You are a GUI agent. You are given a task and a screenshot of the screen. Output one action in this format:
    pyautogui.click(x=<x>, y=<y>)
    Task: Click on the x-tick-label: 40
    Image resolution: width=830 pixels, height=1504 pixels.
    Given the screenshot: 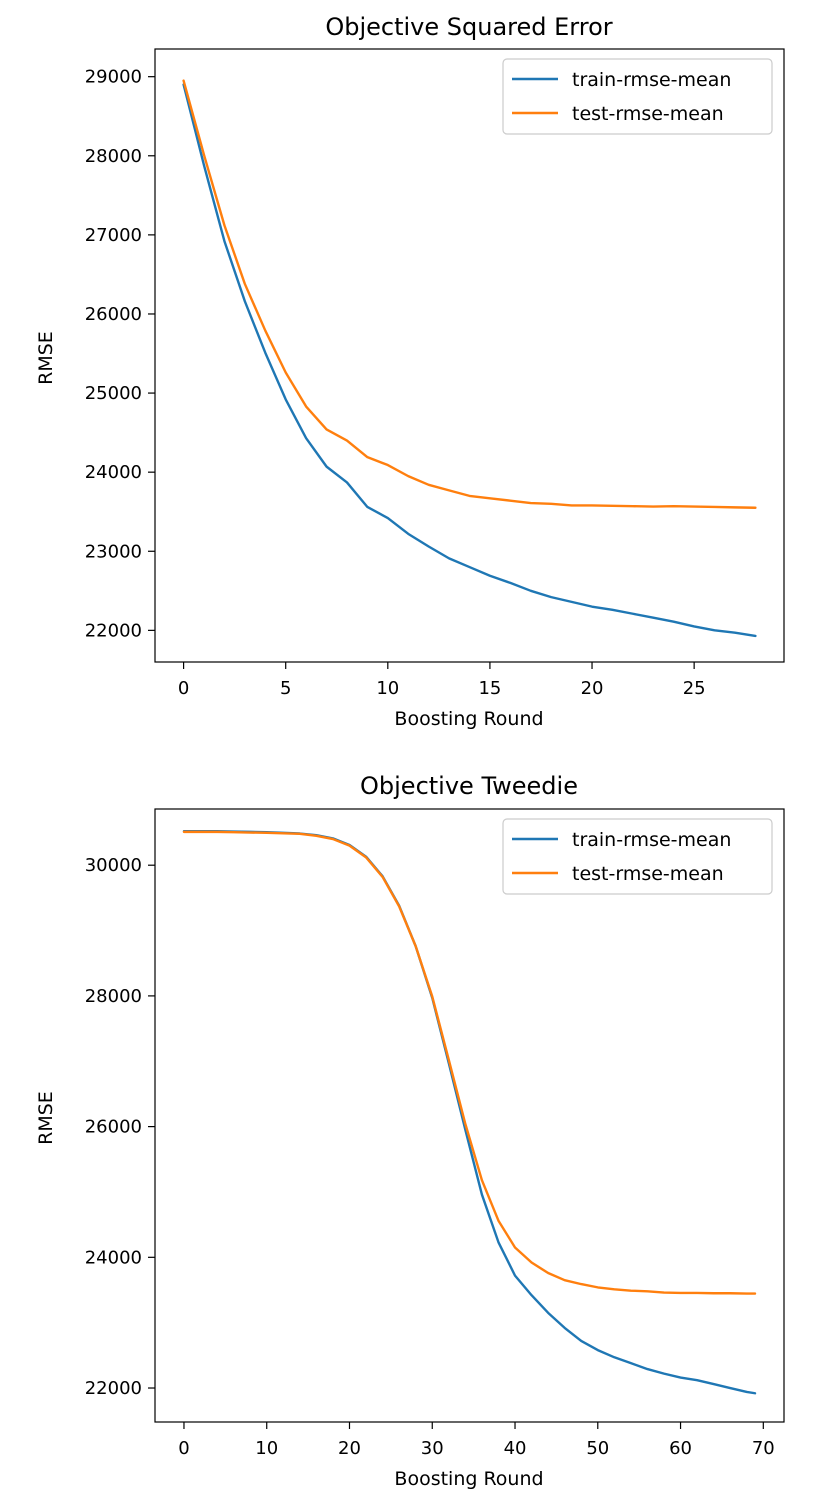 What is the action you would take?
    pyautogui.click(x=515, y=1448)
    